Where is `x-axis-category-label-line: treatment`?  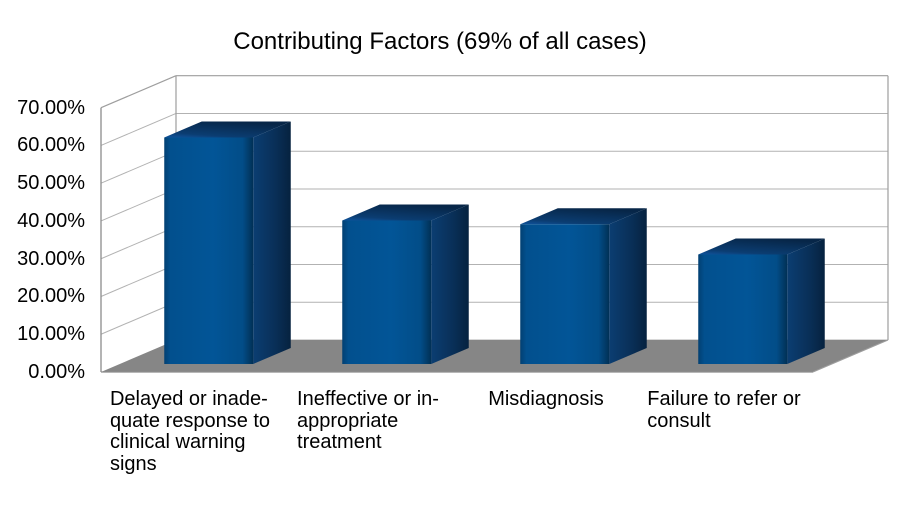 x-axis-category-label-line: treatment is located at coordinates (339, 442).